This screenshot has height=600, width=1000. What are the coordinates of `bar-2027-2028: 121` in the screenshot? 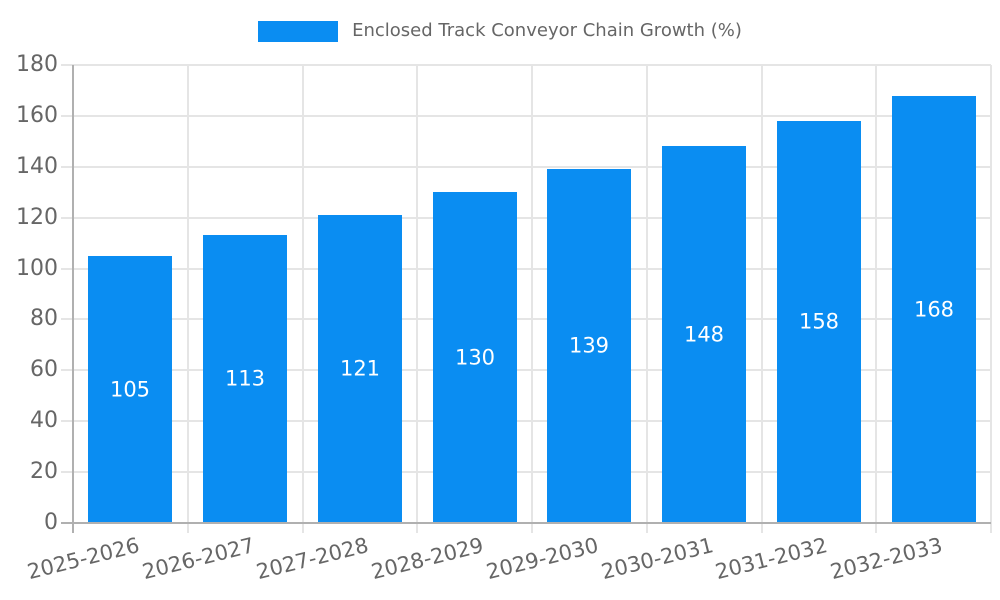 It's located at (360, 369).